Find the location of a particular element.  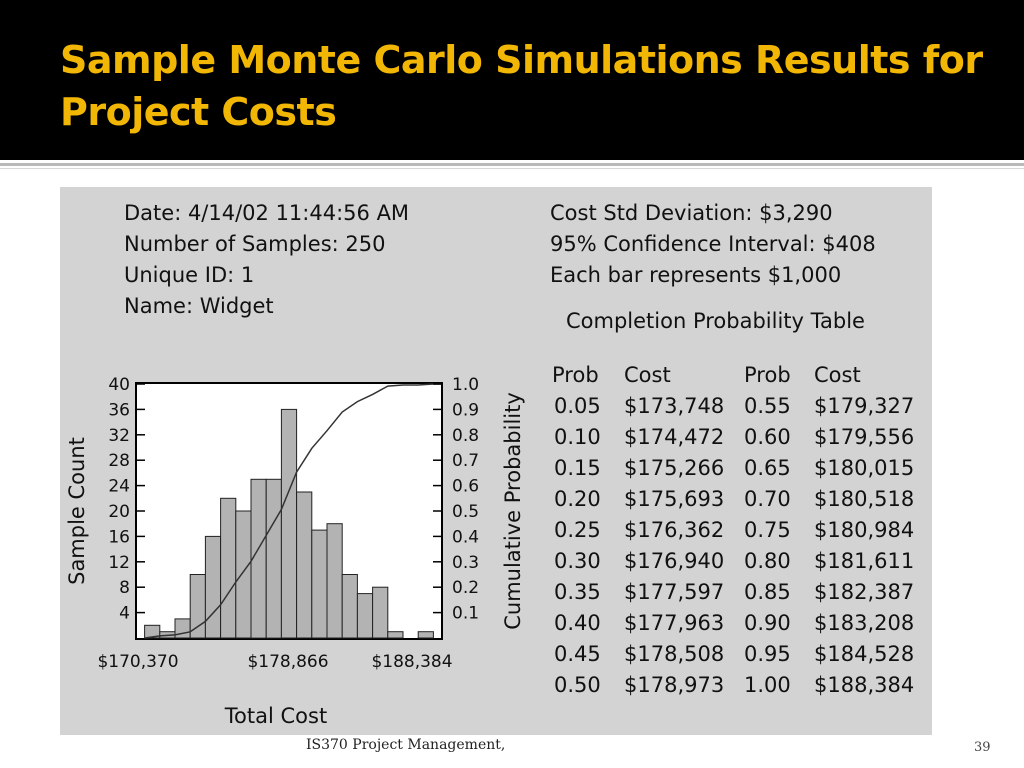

summary-samples: Number of Samples: 250 is located at coordinates (255, 244).